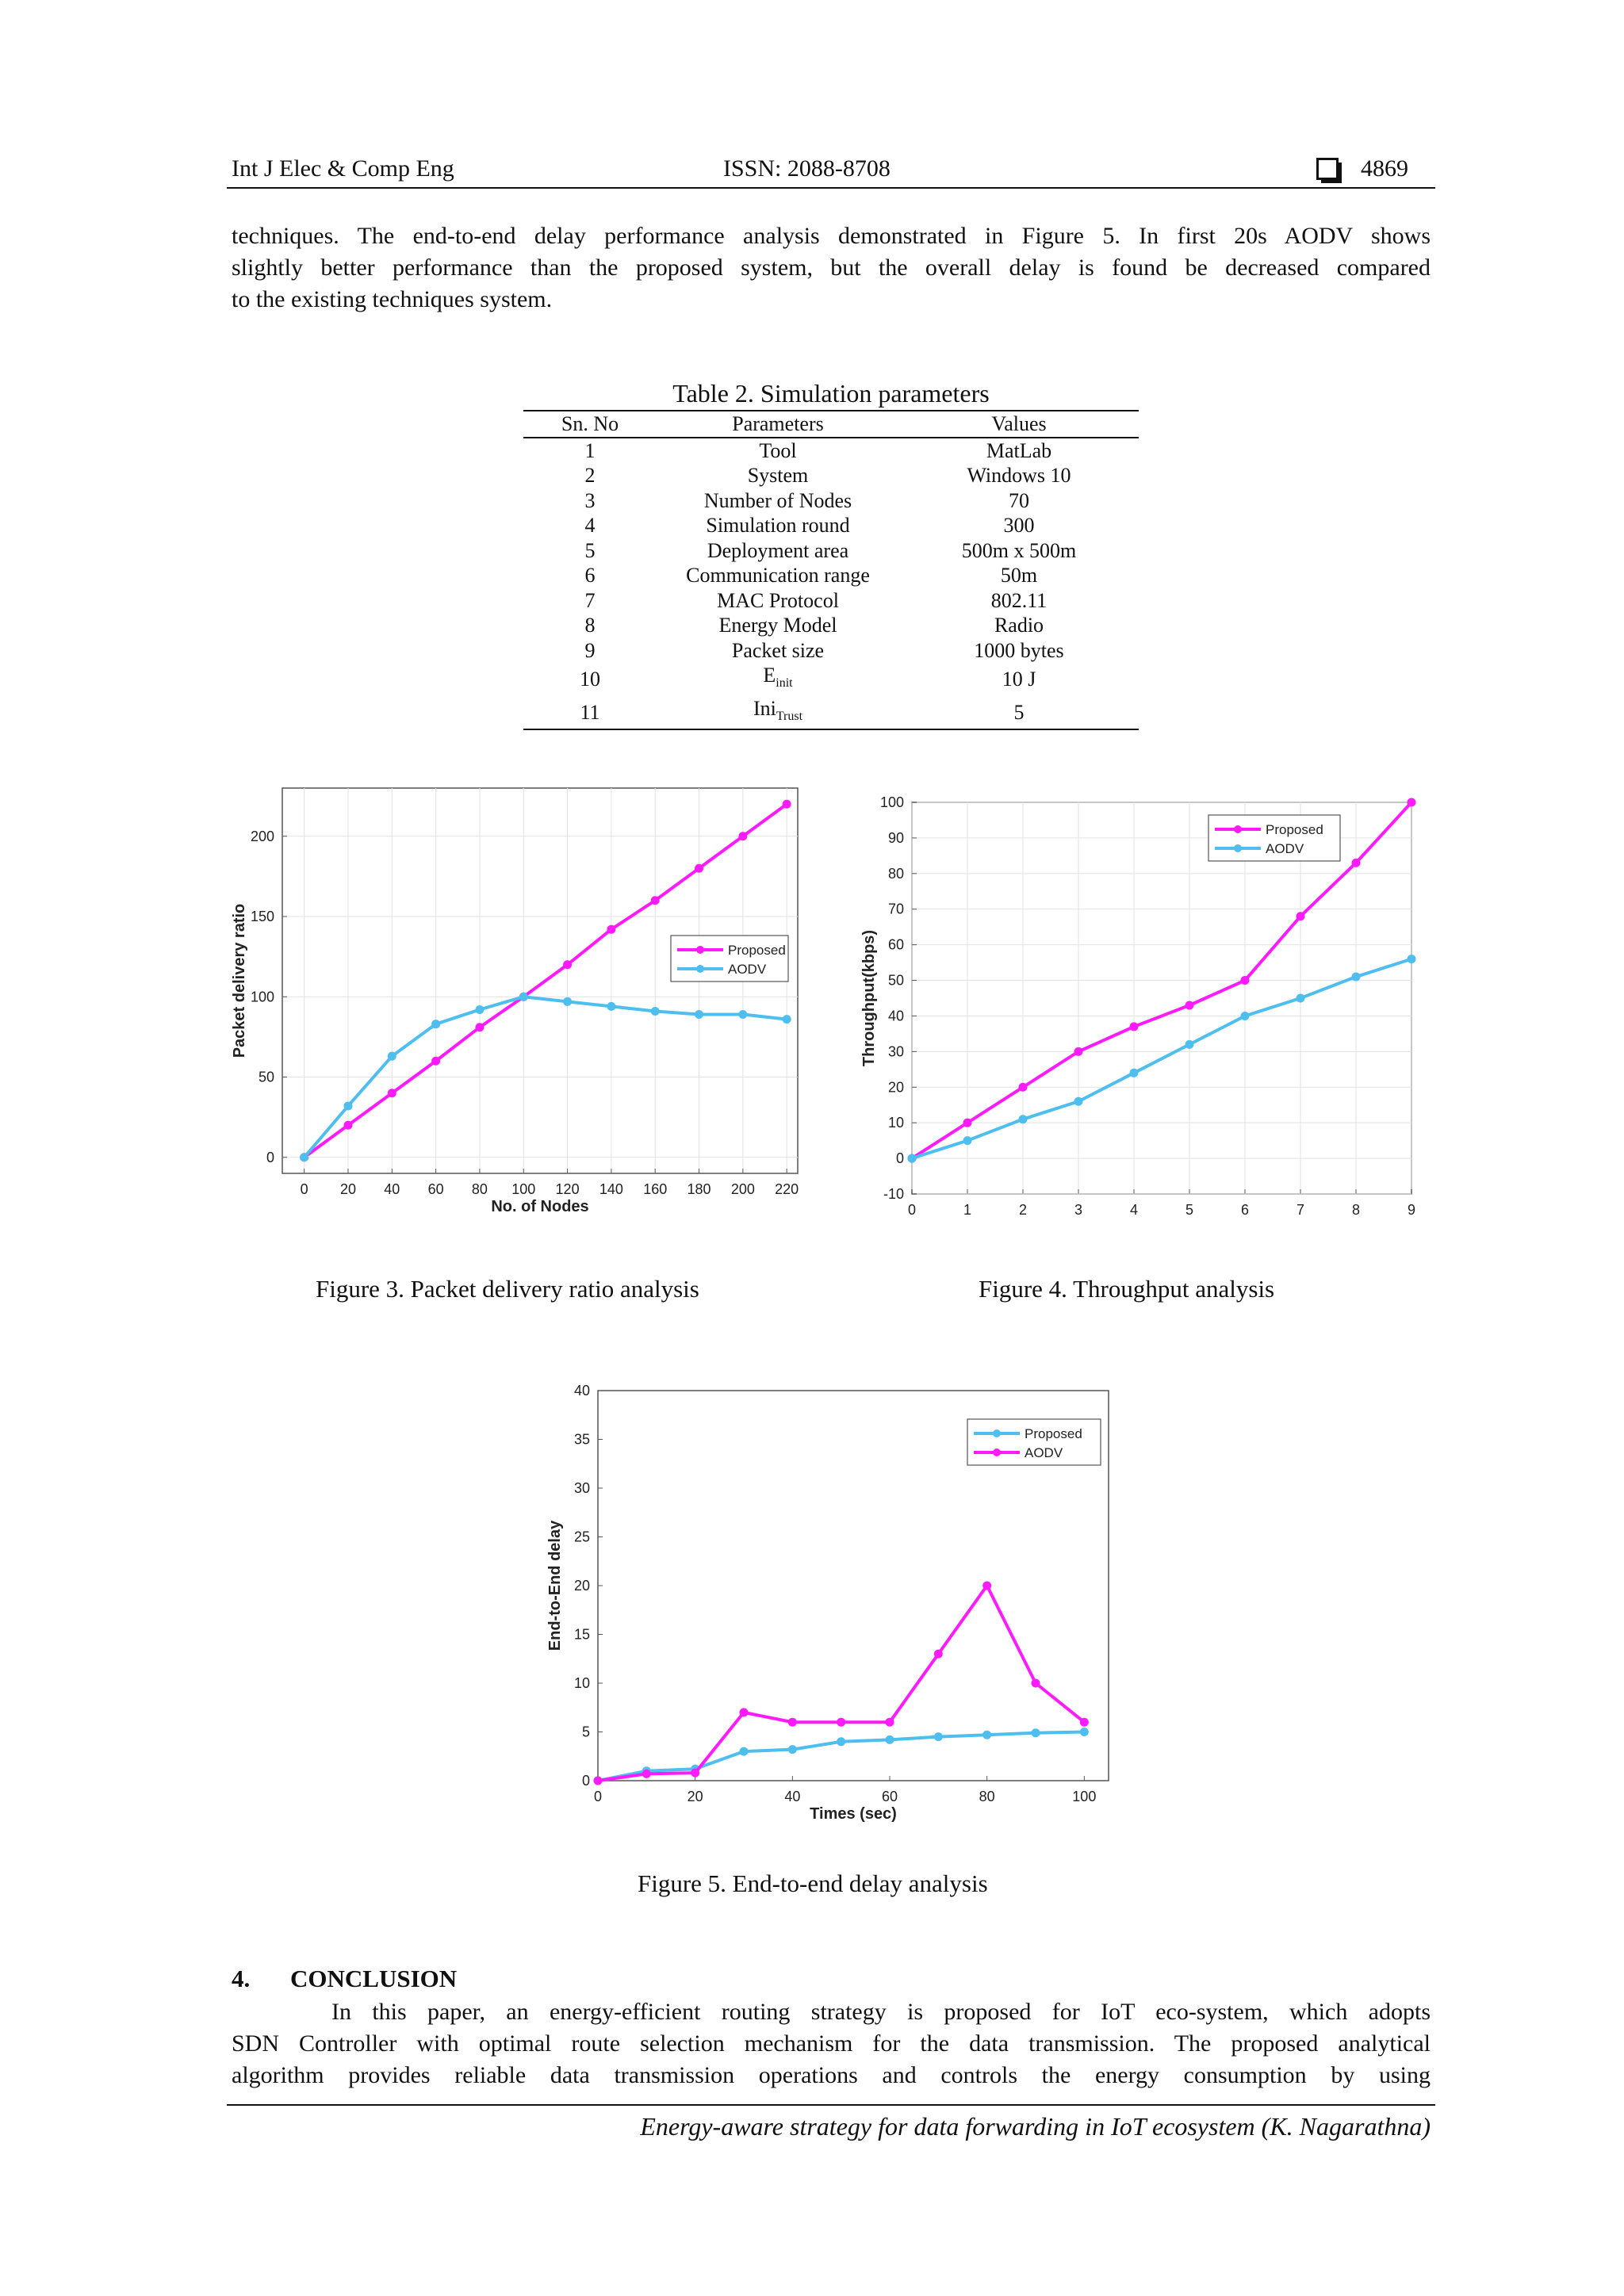 The image size is (1624, 2296). What do you see at coordinates (813, 1883) in the screenshot?
I see `figure-5-caption: Figure 5. End-to-end delay analysis` at bounding box center [813, 1883].